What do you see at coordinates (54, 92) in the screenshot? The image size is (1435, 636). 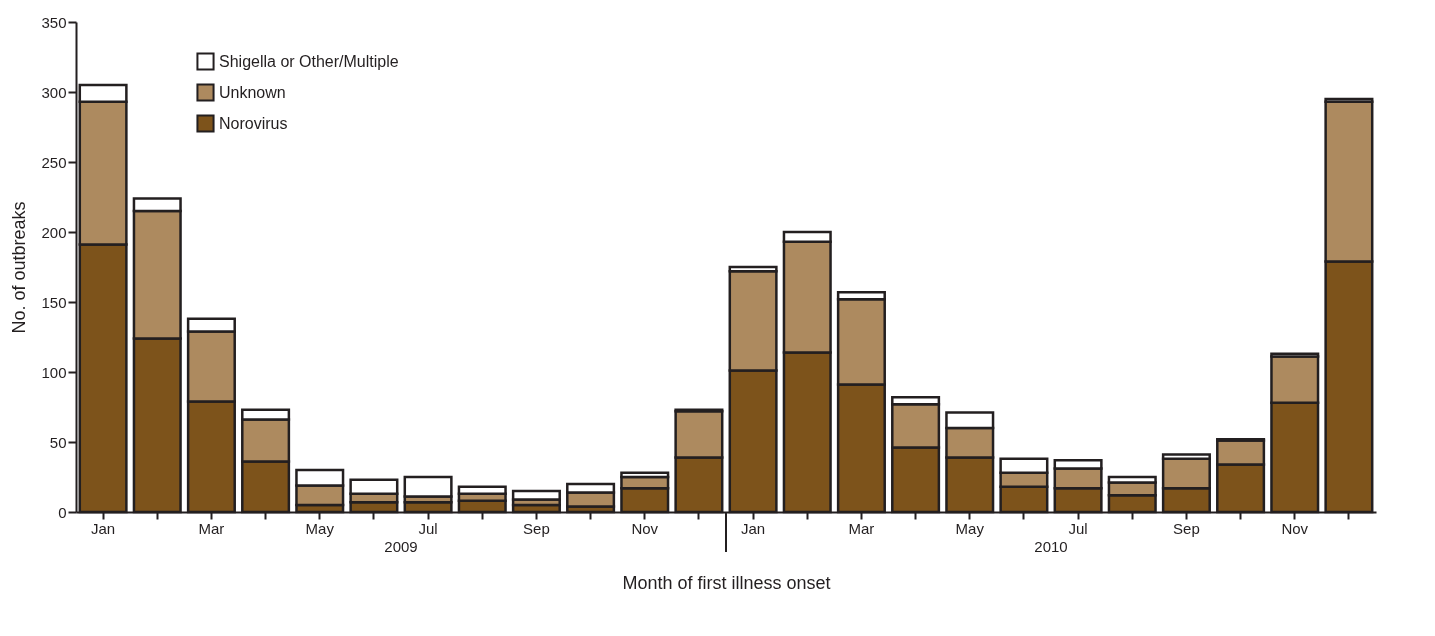 I see `y-tick-label: 300` at bounding box center [54, 92].